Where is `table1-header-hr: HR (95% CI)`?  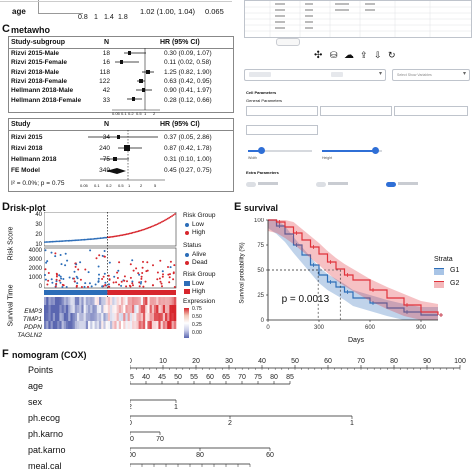
table1-header-hr: HR (95% CI) is located at coordinates (180, 42).